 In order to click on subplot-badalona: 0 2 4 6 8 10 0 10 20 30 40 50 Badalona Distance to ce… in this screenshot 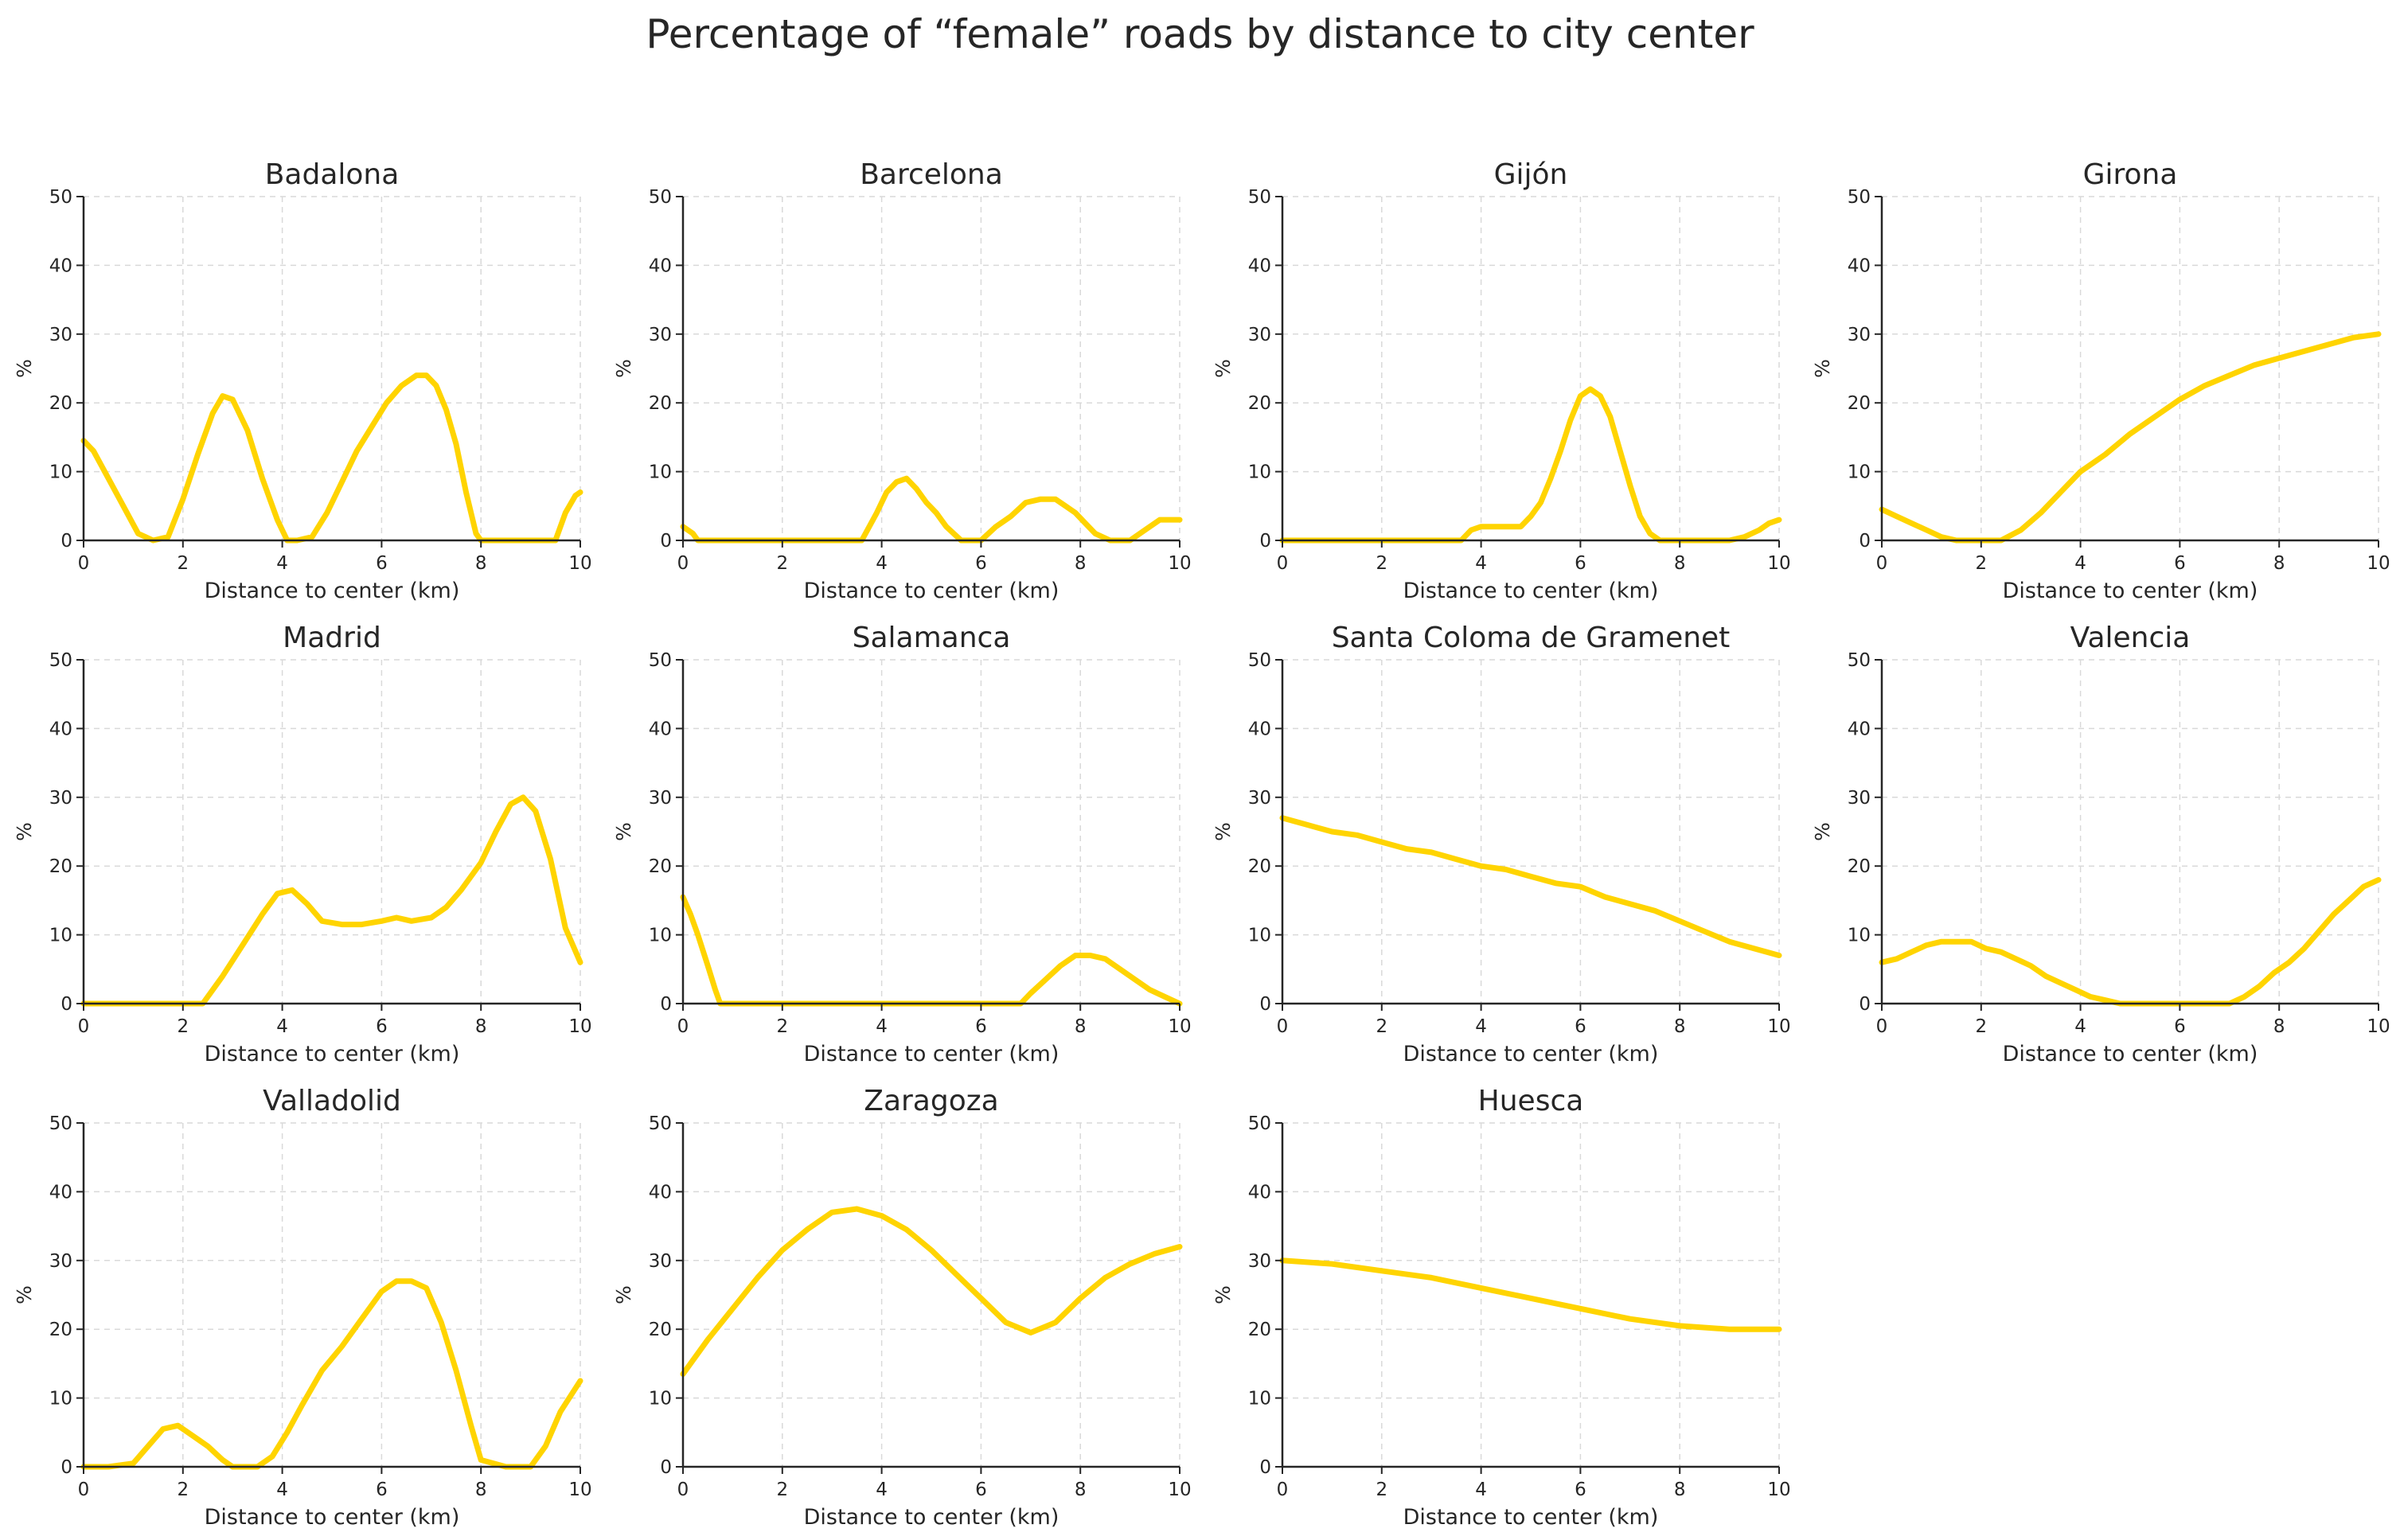, I will do `click(302, 381)`.